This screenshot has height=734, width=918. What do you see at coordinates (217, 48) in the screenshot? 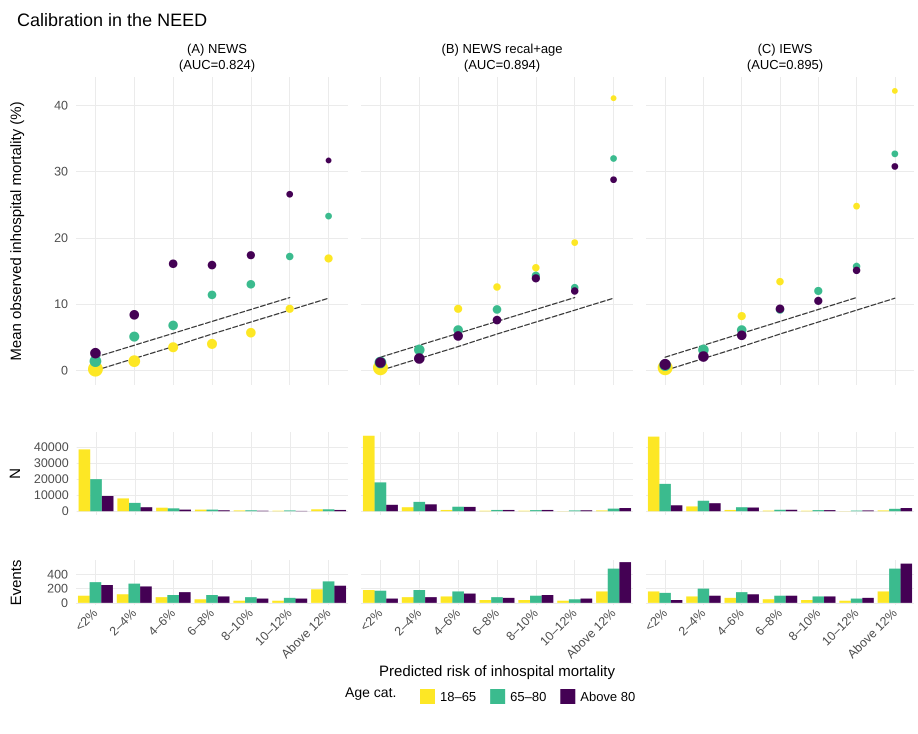
I see `chart-title: (A) NEWS` at bounding box center [217, 48].